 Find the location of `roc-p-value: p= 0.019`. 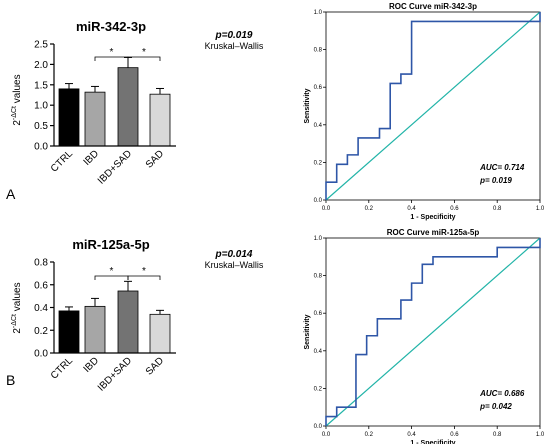

roc-p-value: p= 0.019 is located at coordinates (495, 180).